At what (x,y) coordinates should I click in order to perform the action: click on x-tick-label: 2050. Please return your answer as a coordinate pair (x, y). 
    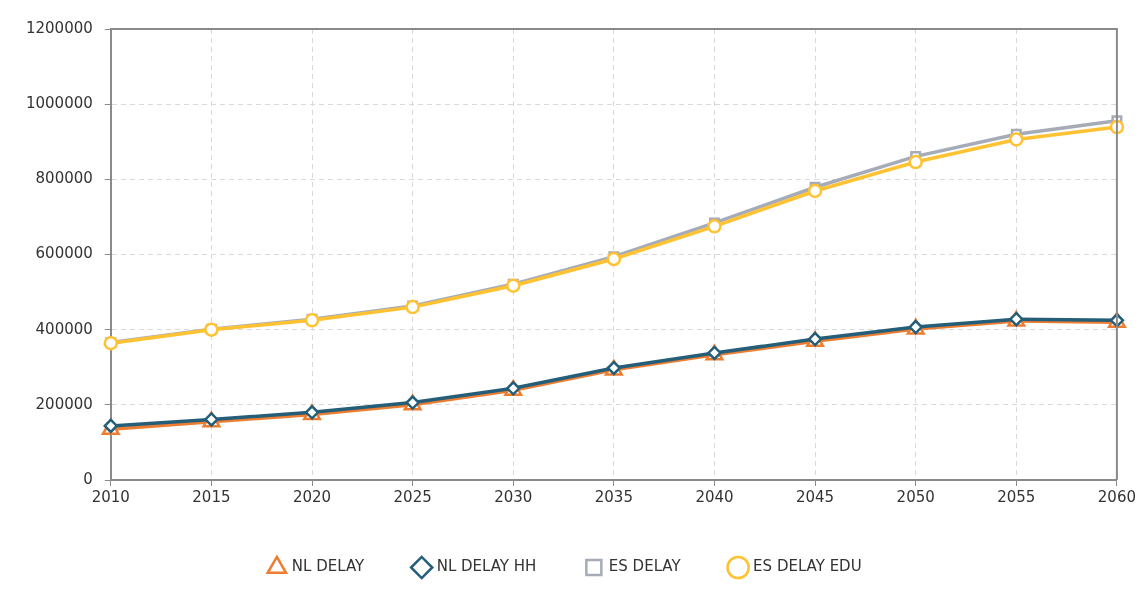
    Looking at the image, I should click on (915, 496).